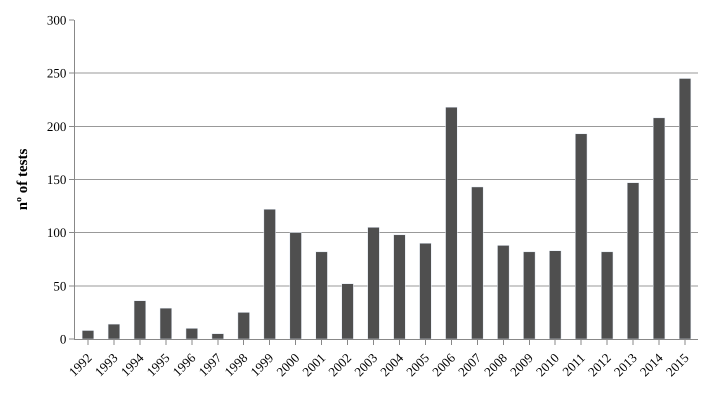 This screenshot has height=394, width=708. What do you see at coordinates (59, 286) in the screenshot?
I see `y-tick-label: 50` at bounding box center [59, 286].